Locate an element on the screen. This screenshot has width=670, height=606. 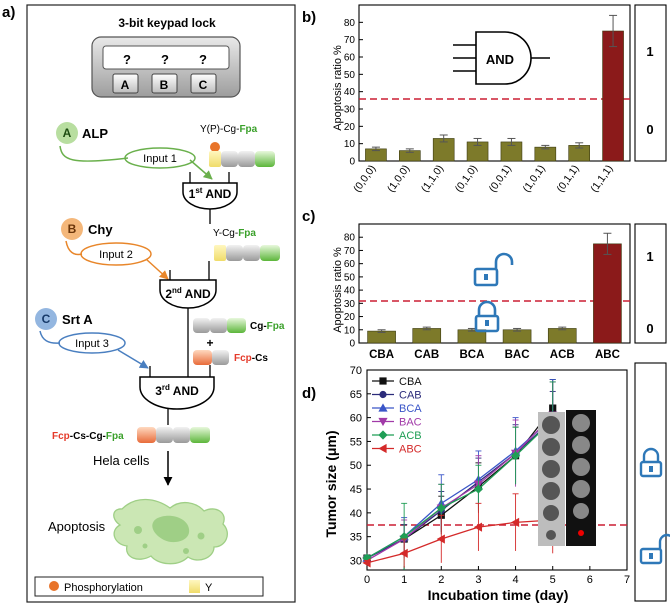
x-tick-label: (1,0,0) is located at coordinates (398, 179).